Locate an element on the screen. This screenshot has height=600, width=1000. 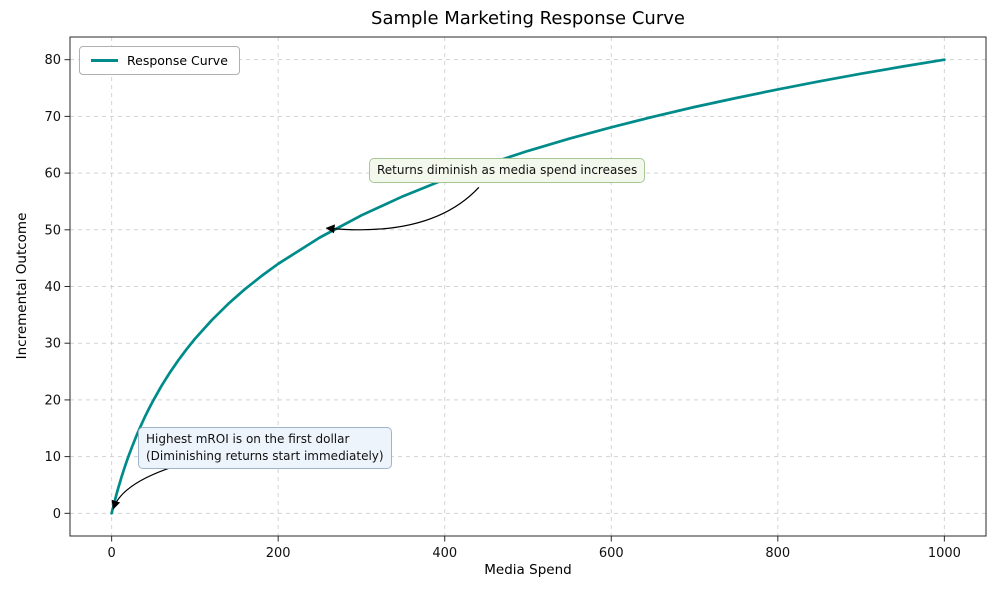
x-tick-label: 400 is located at coordinates (444, 553).